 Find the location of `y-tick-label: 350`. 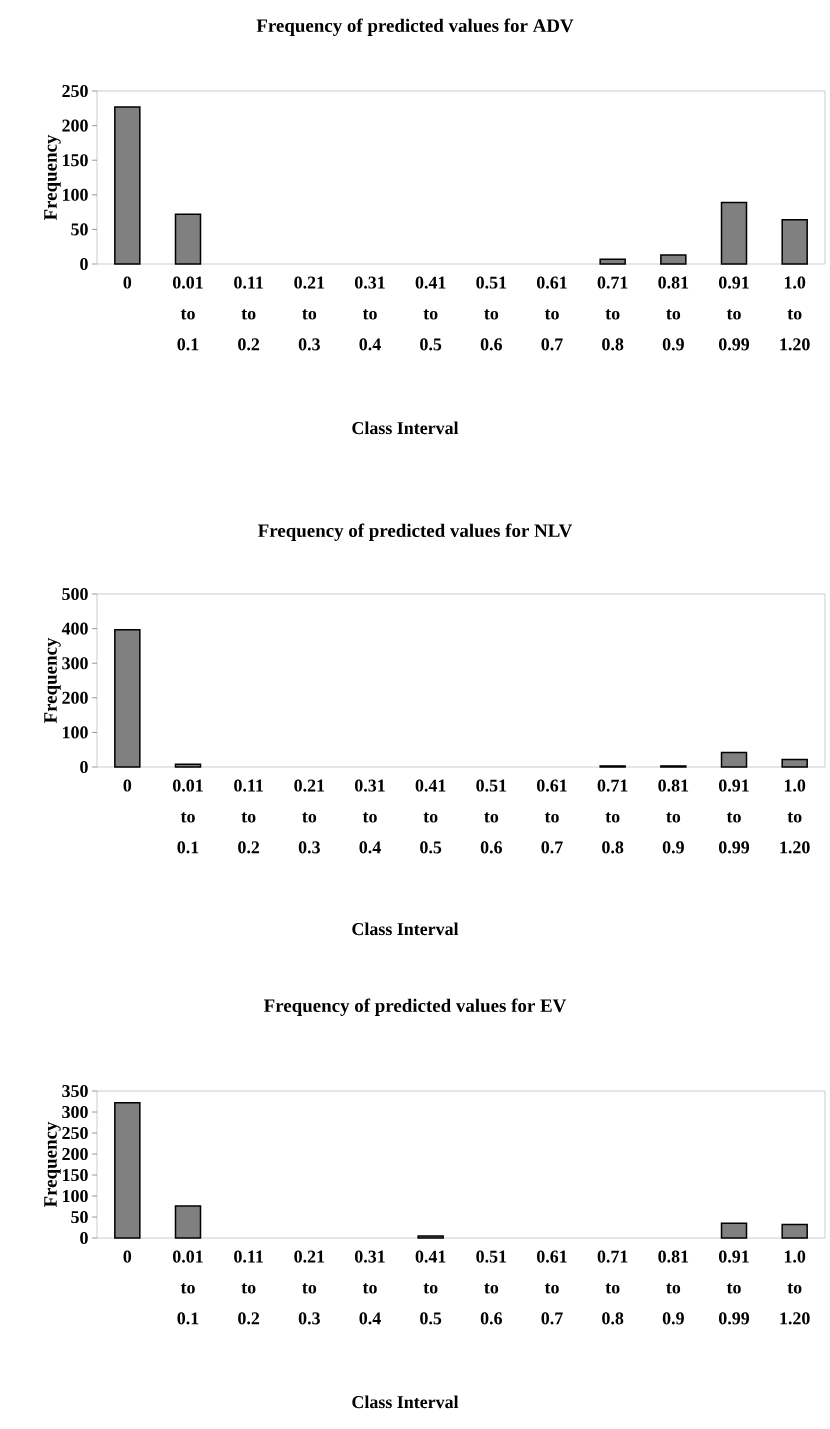

y-tick-label: 350 is located at coordinates (75, 1091).